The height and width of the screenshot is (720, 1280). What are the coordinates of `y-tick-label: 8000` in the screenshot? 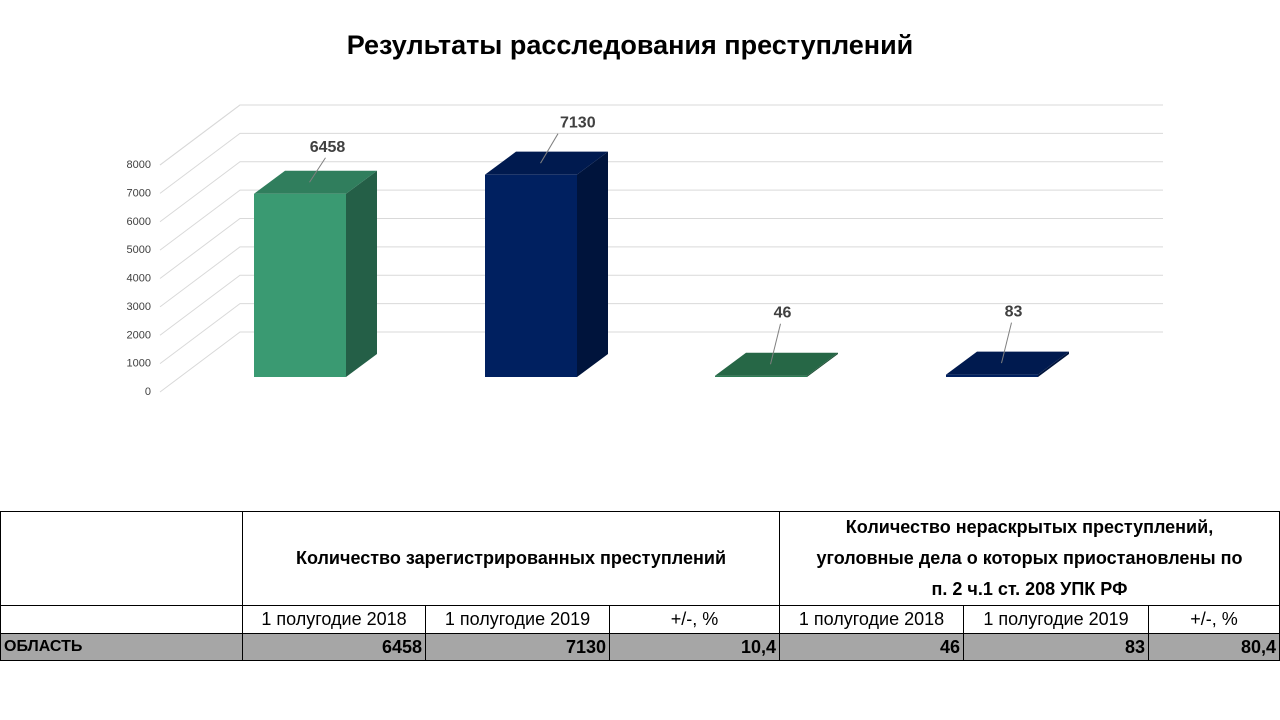 It's located at (139, 165).